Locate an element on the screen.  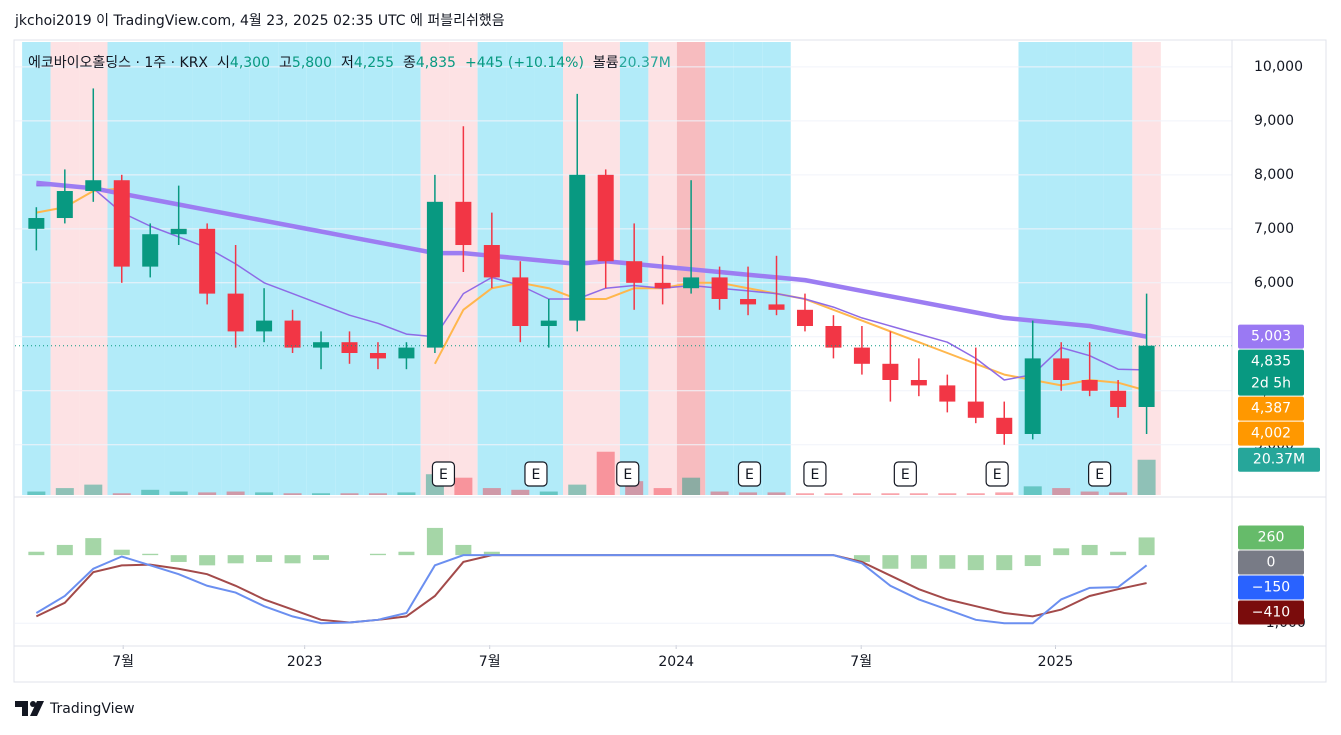
y-tick-label: 6,000 is located at coordinates (1274, 283).